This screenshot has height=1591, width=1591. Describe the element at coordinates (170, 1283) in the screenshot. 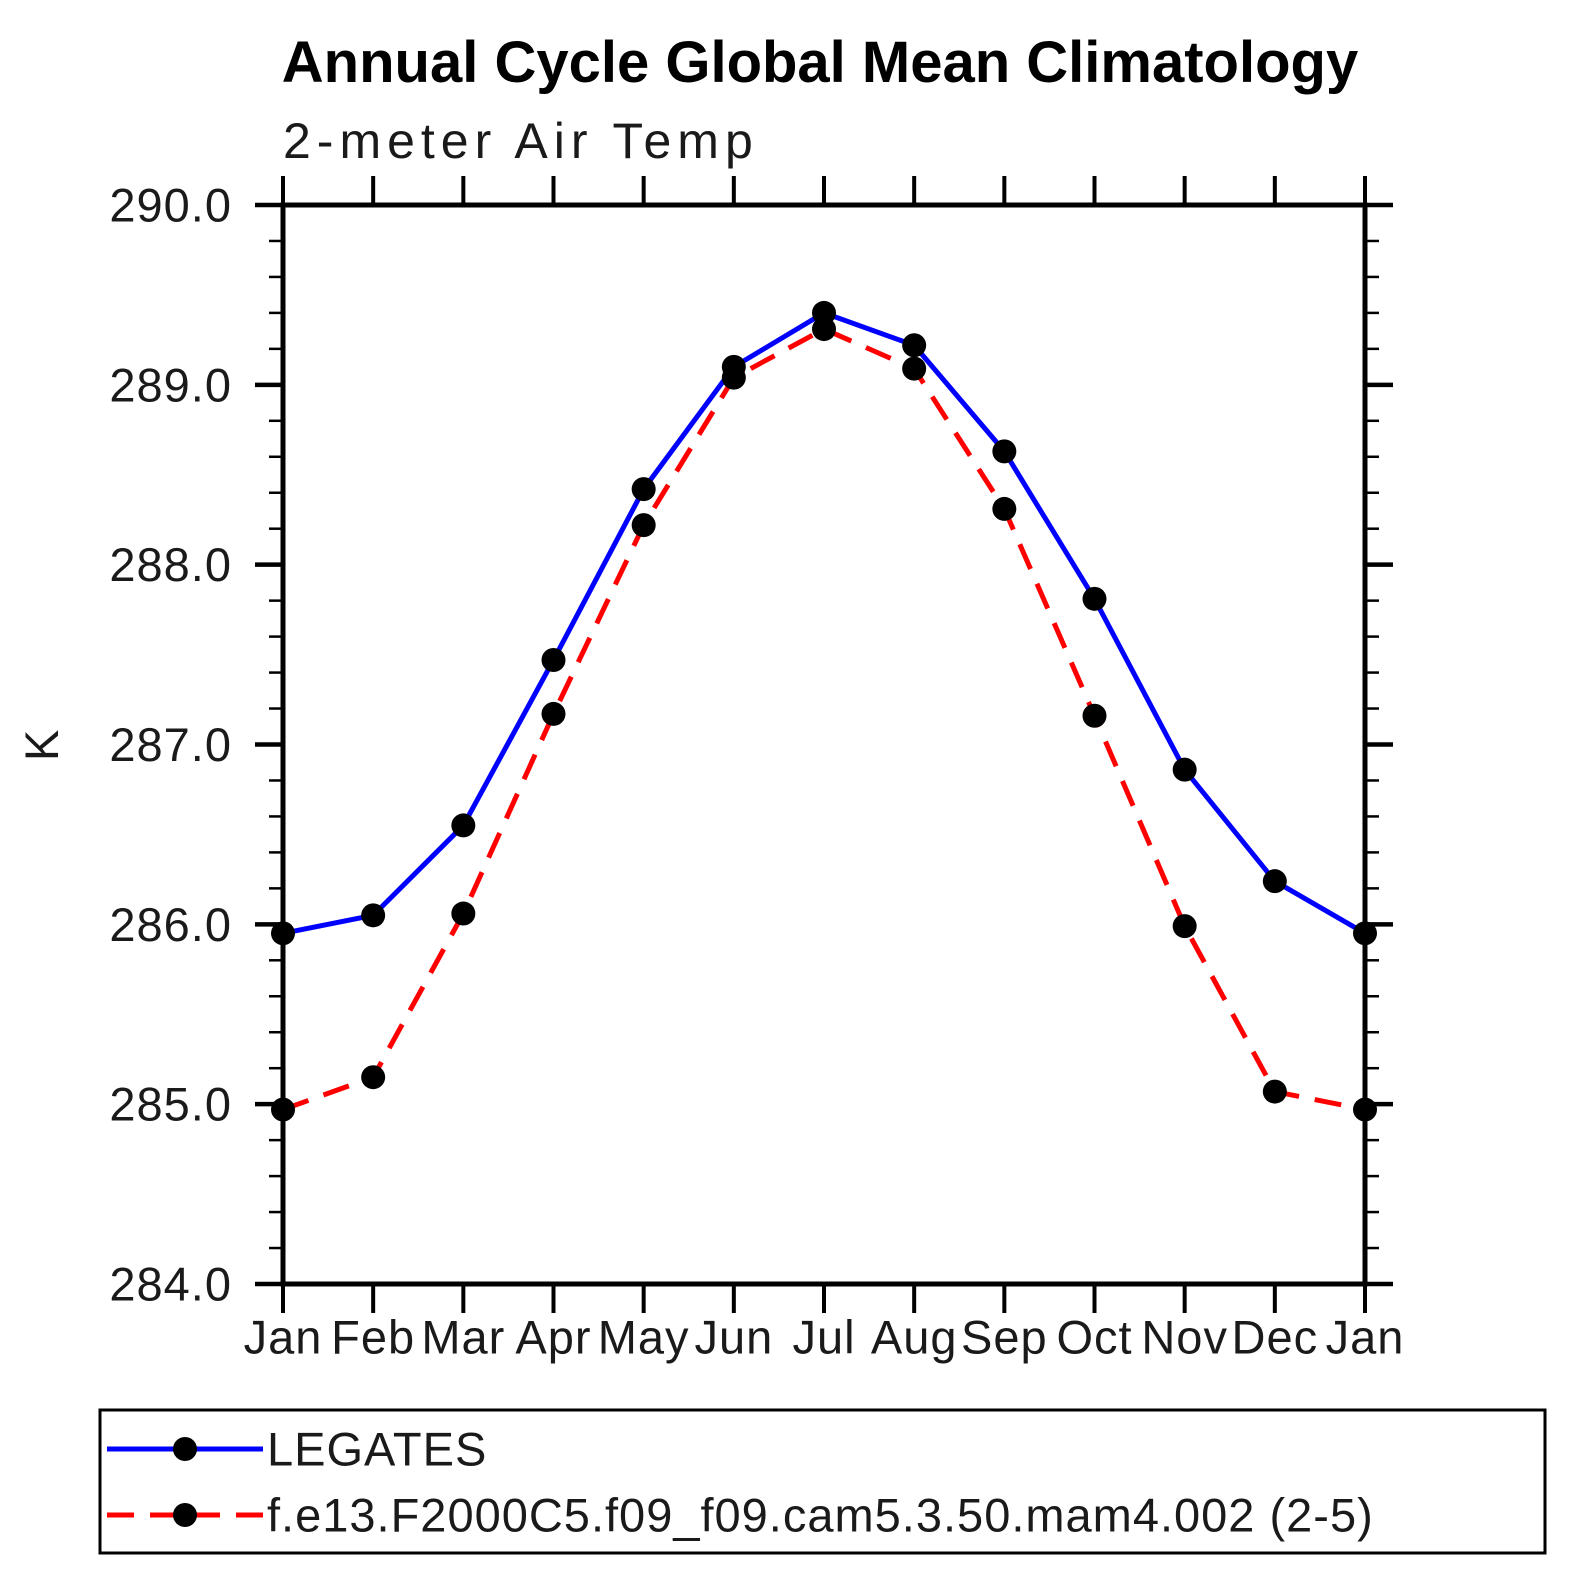

I see `y-axis-tick-label: 284.0` at that location.